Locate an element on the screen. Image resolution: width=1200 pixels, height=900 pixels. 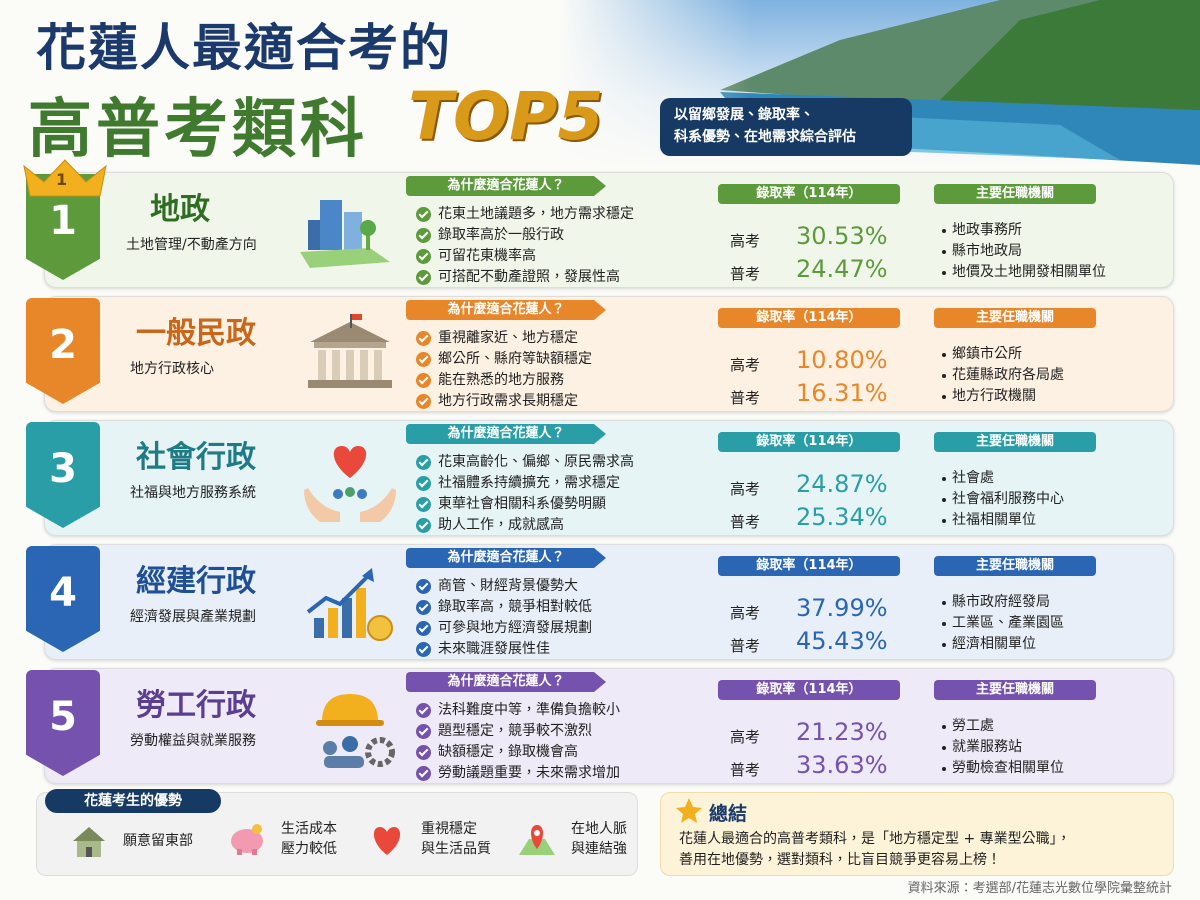
rank-name: 一般民政 is located at coordinates (196, 333).